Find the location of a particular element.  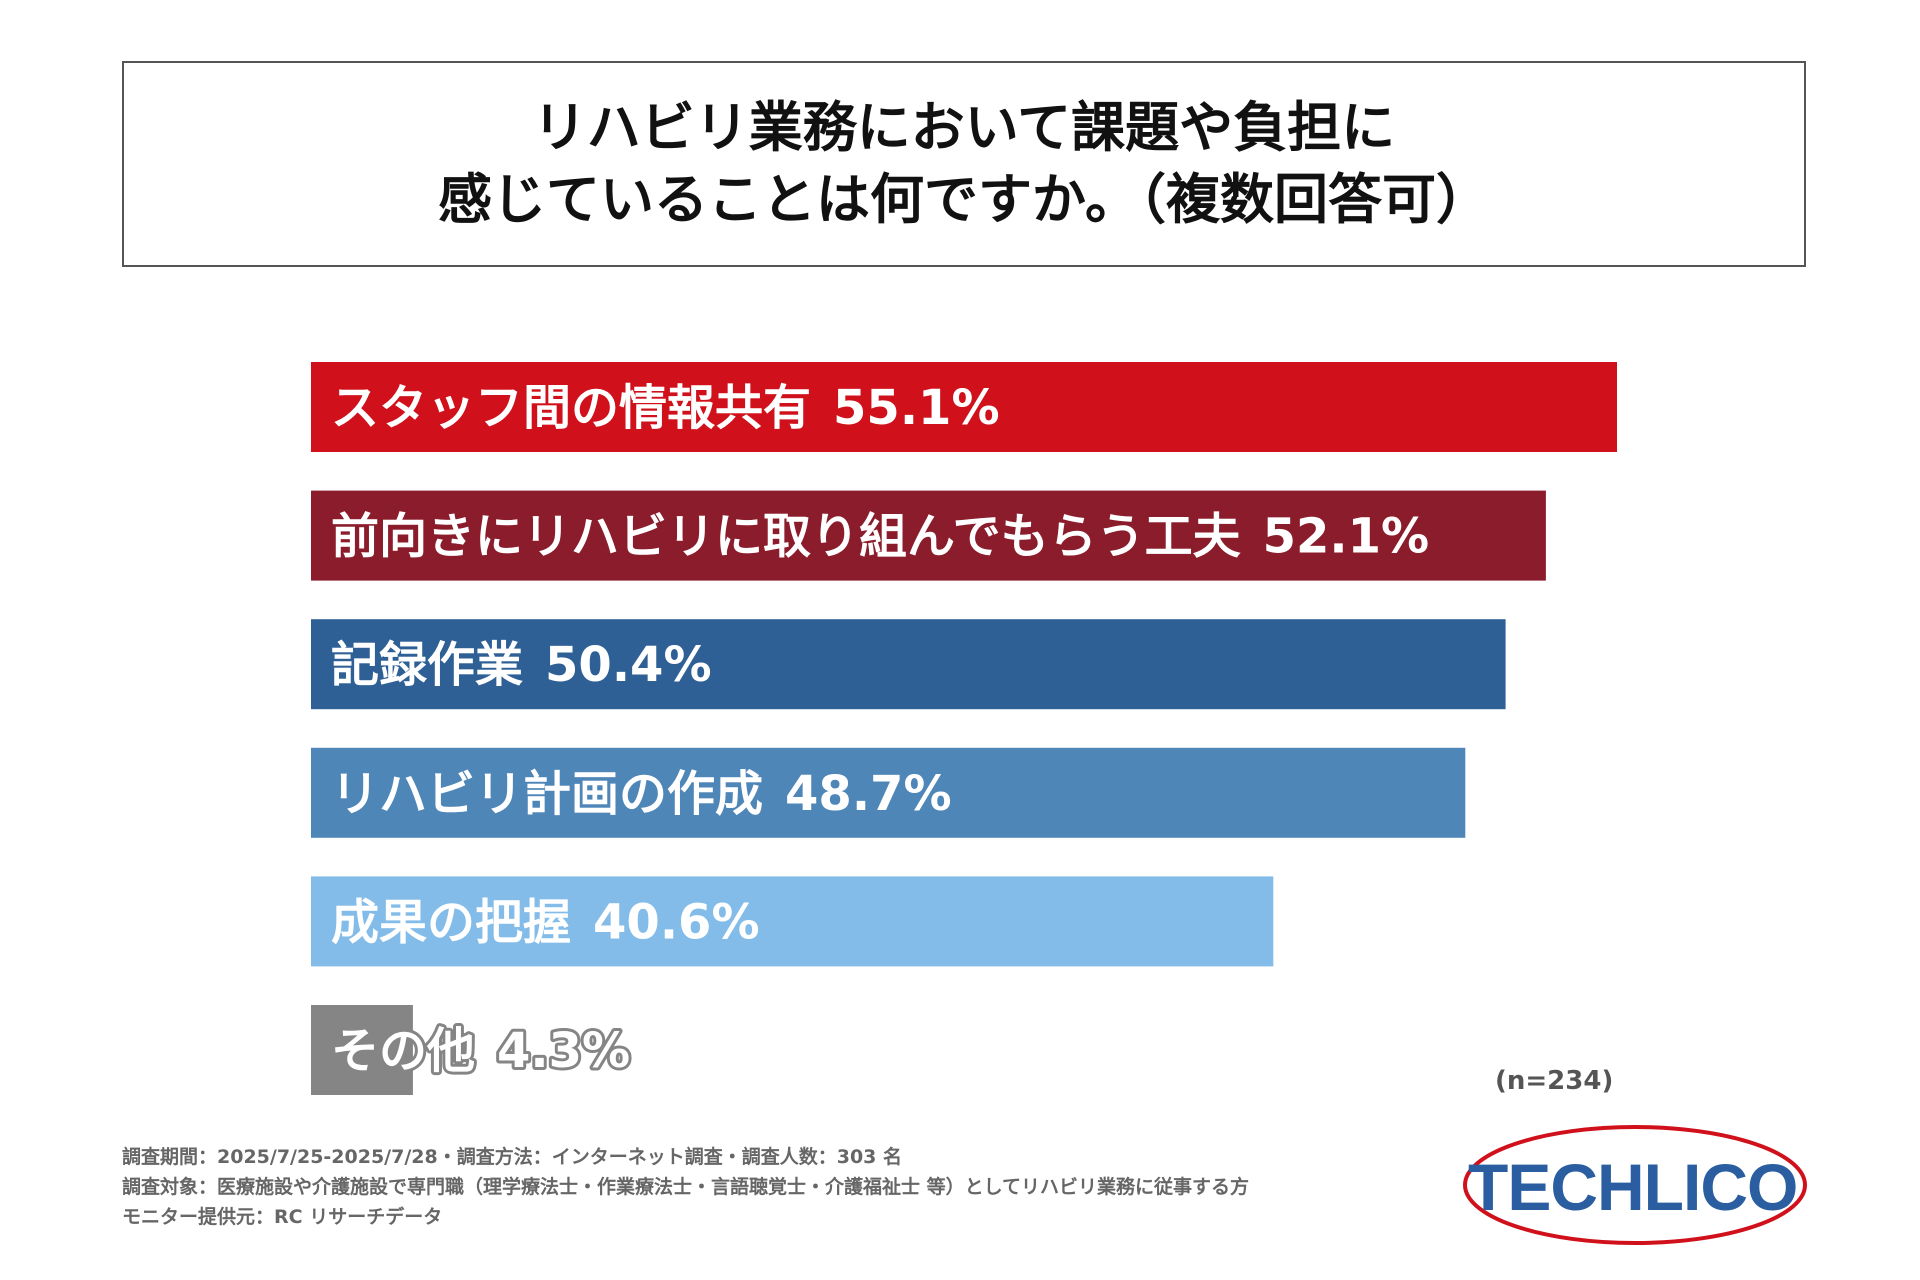

value-label: 40.6% is located at coordinates (676, 922).